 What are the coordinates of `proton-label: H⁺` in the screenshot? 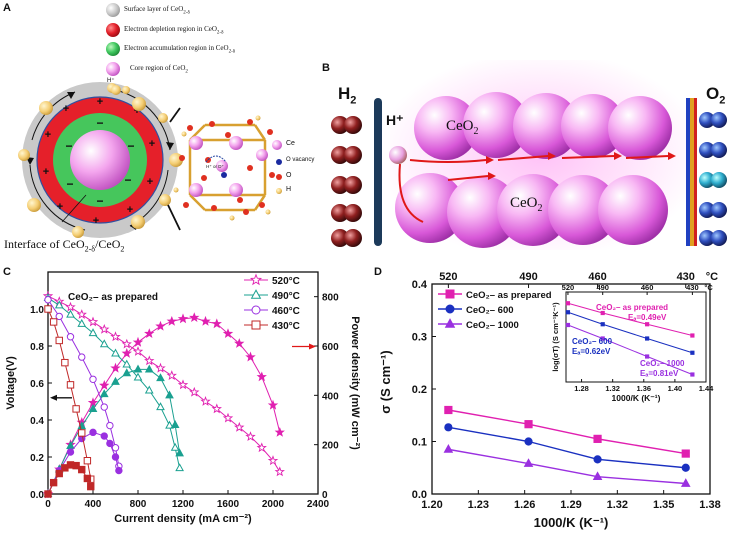 It's located at (111, 81).